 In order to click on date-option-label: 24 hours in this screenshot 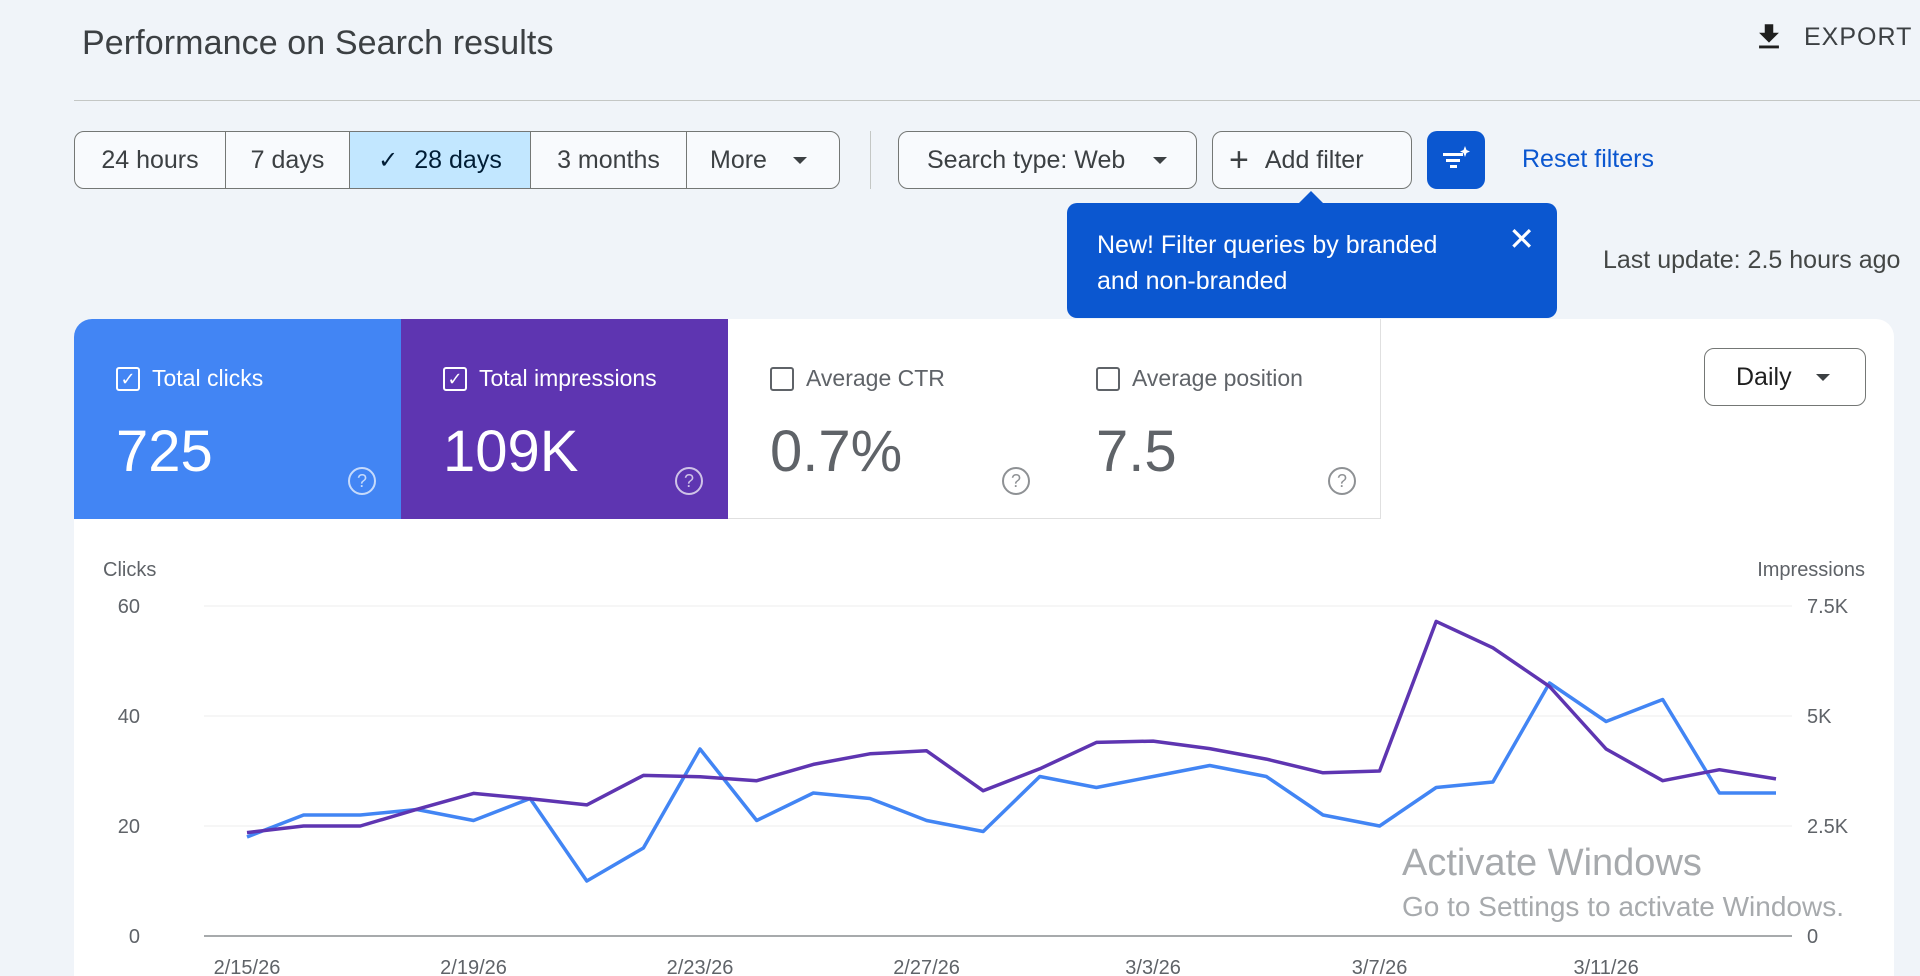, I will do `click(150, 159)`.